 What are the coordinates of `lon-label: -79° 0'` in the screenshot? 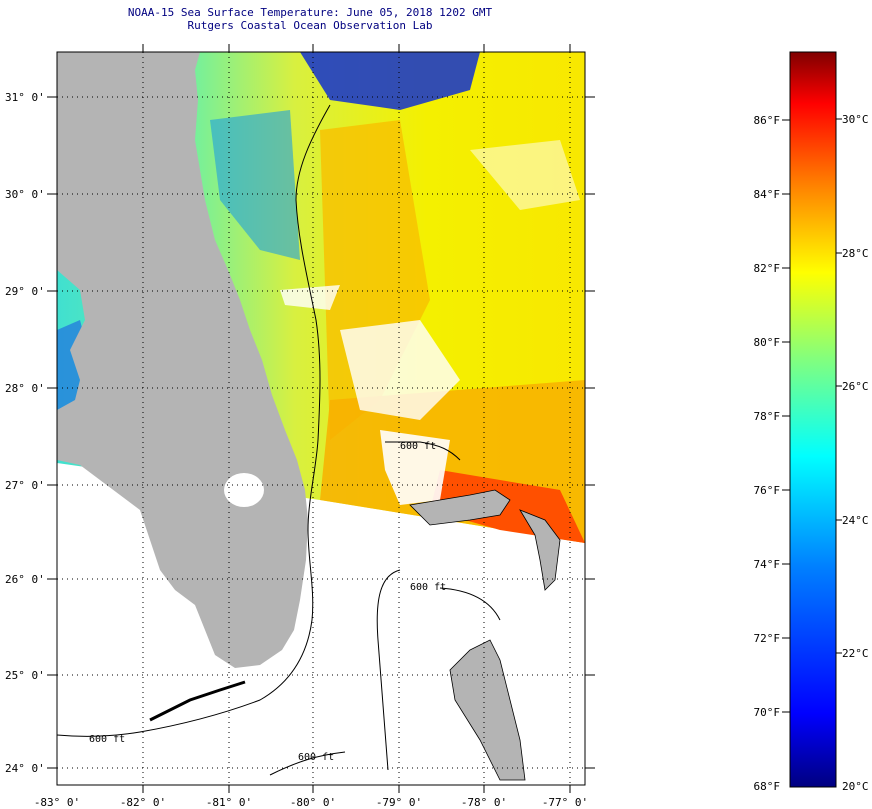 It's located at (399, 802).